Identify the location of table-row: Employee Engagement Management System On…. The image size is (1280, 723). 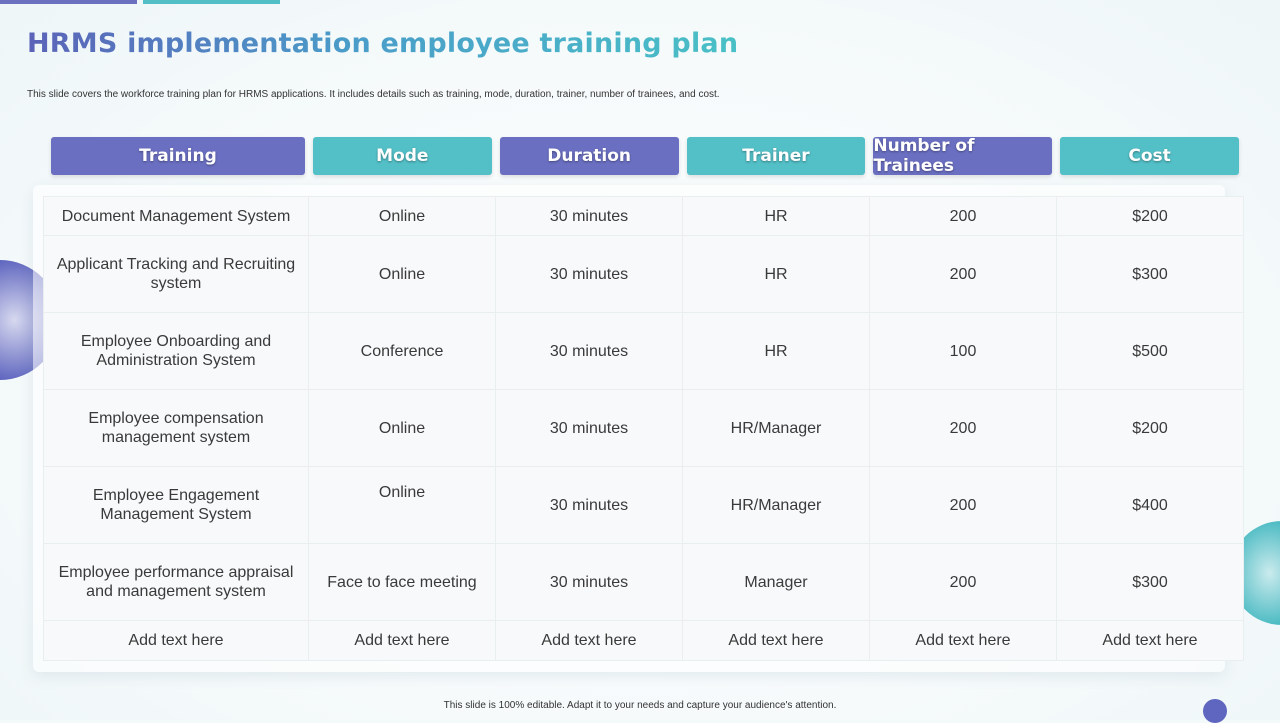
(643, 505).